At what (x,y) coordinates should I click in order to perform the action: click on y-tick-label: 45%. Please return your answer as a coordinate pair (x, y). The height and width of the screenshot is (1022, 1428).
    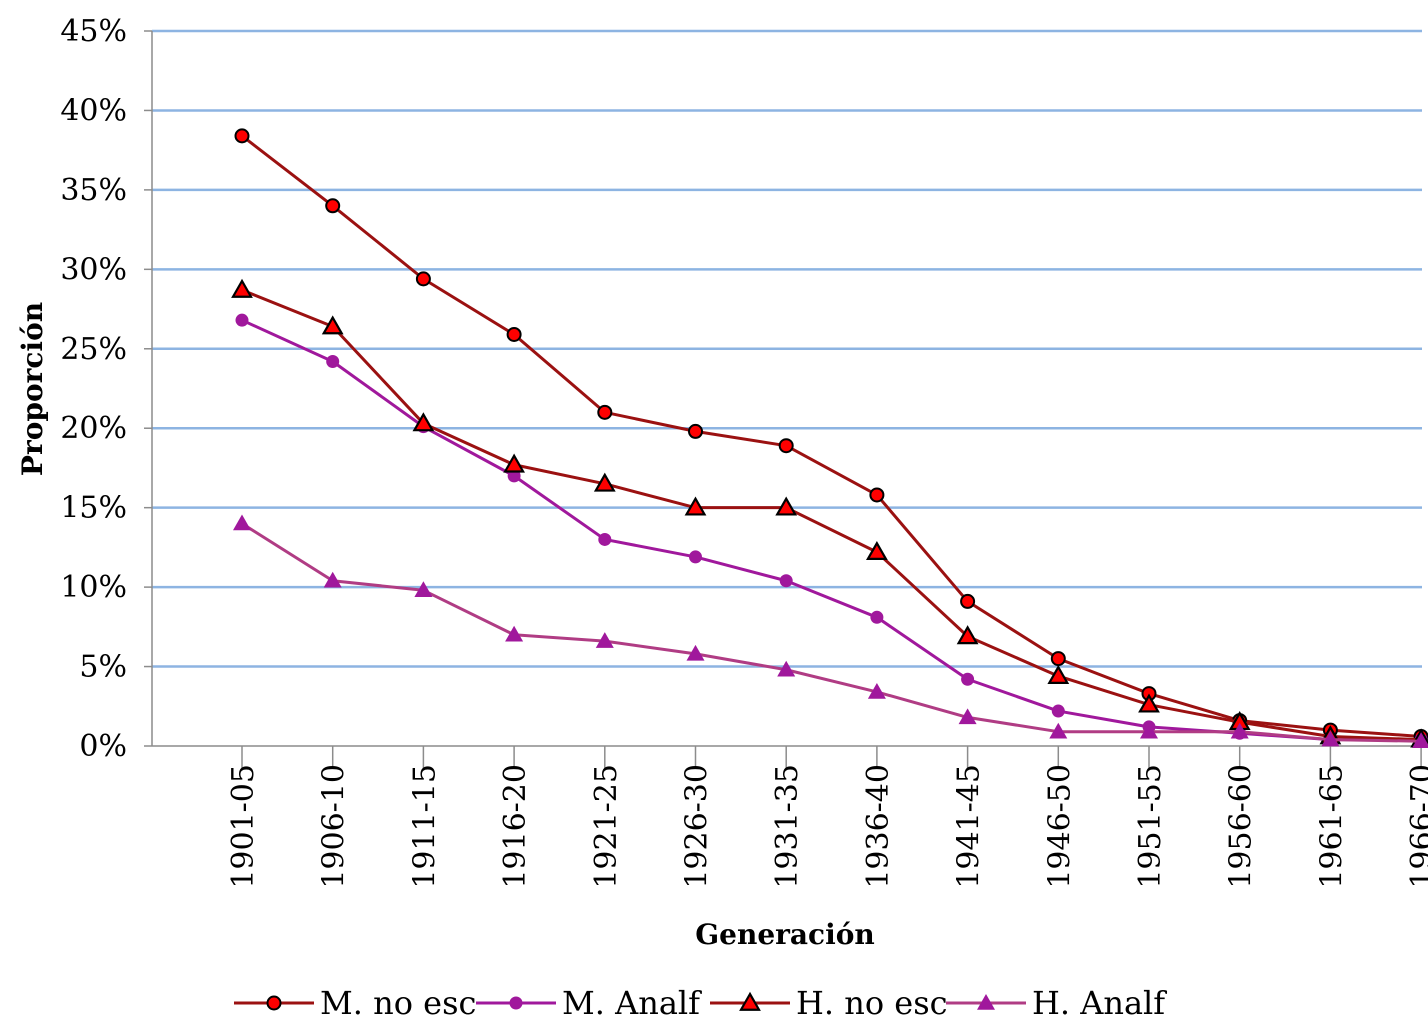
    Looking at the image, I should click on (93, 31).